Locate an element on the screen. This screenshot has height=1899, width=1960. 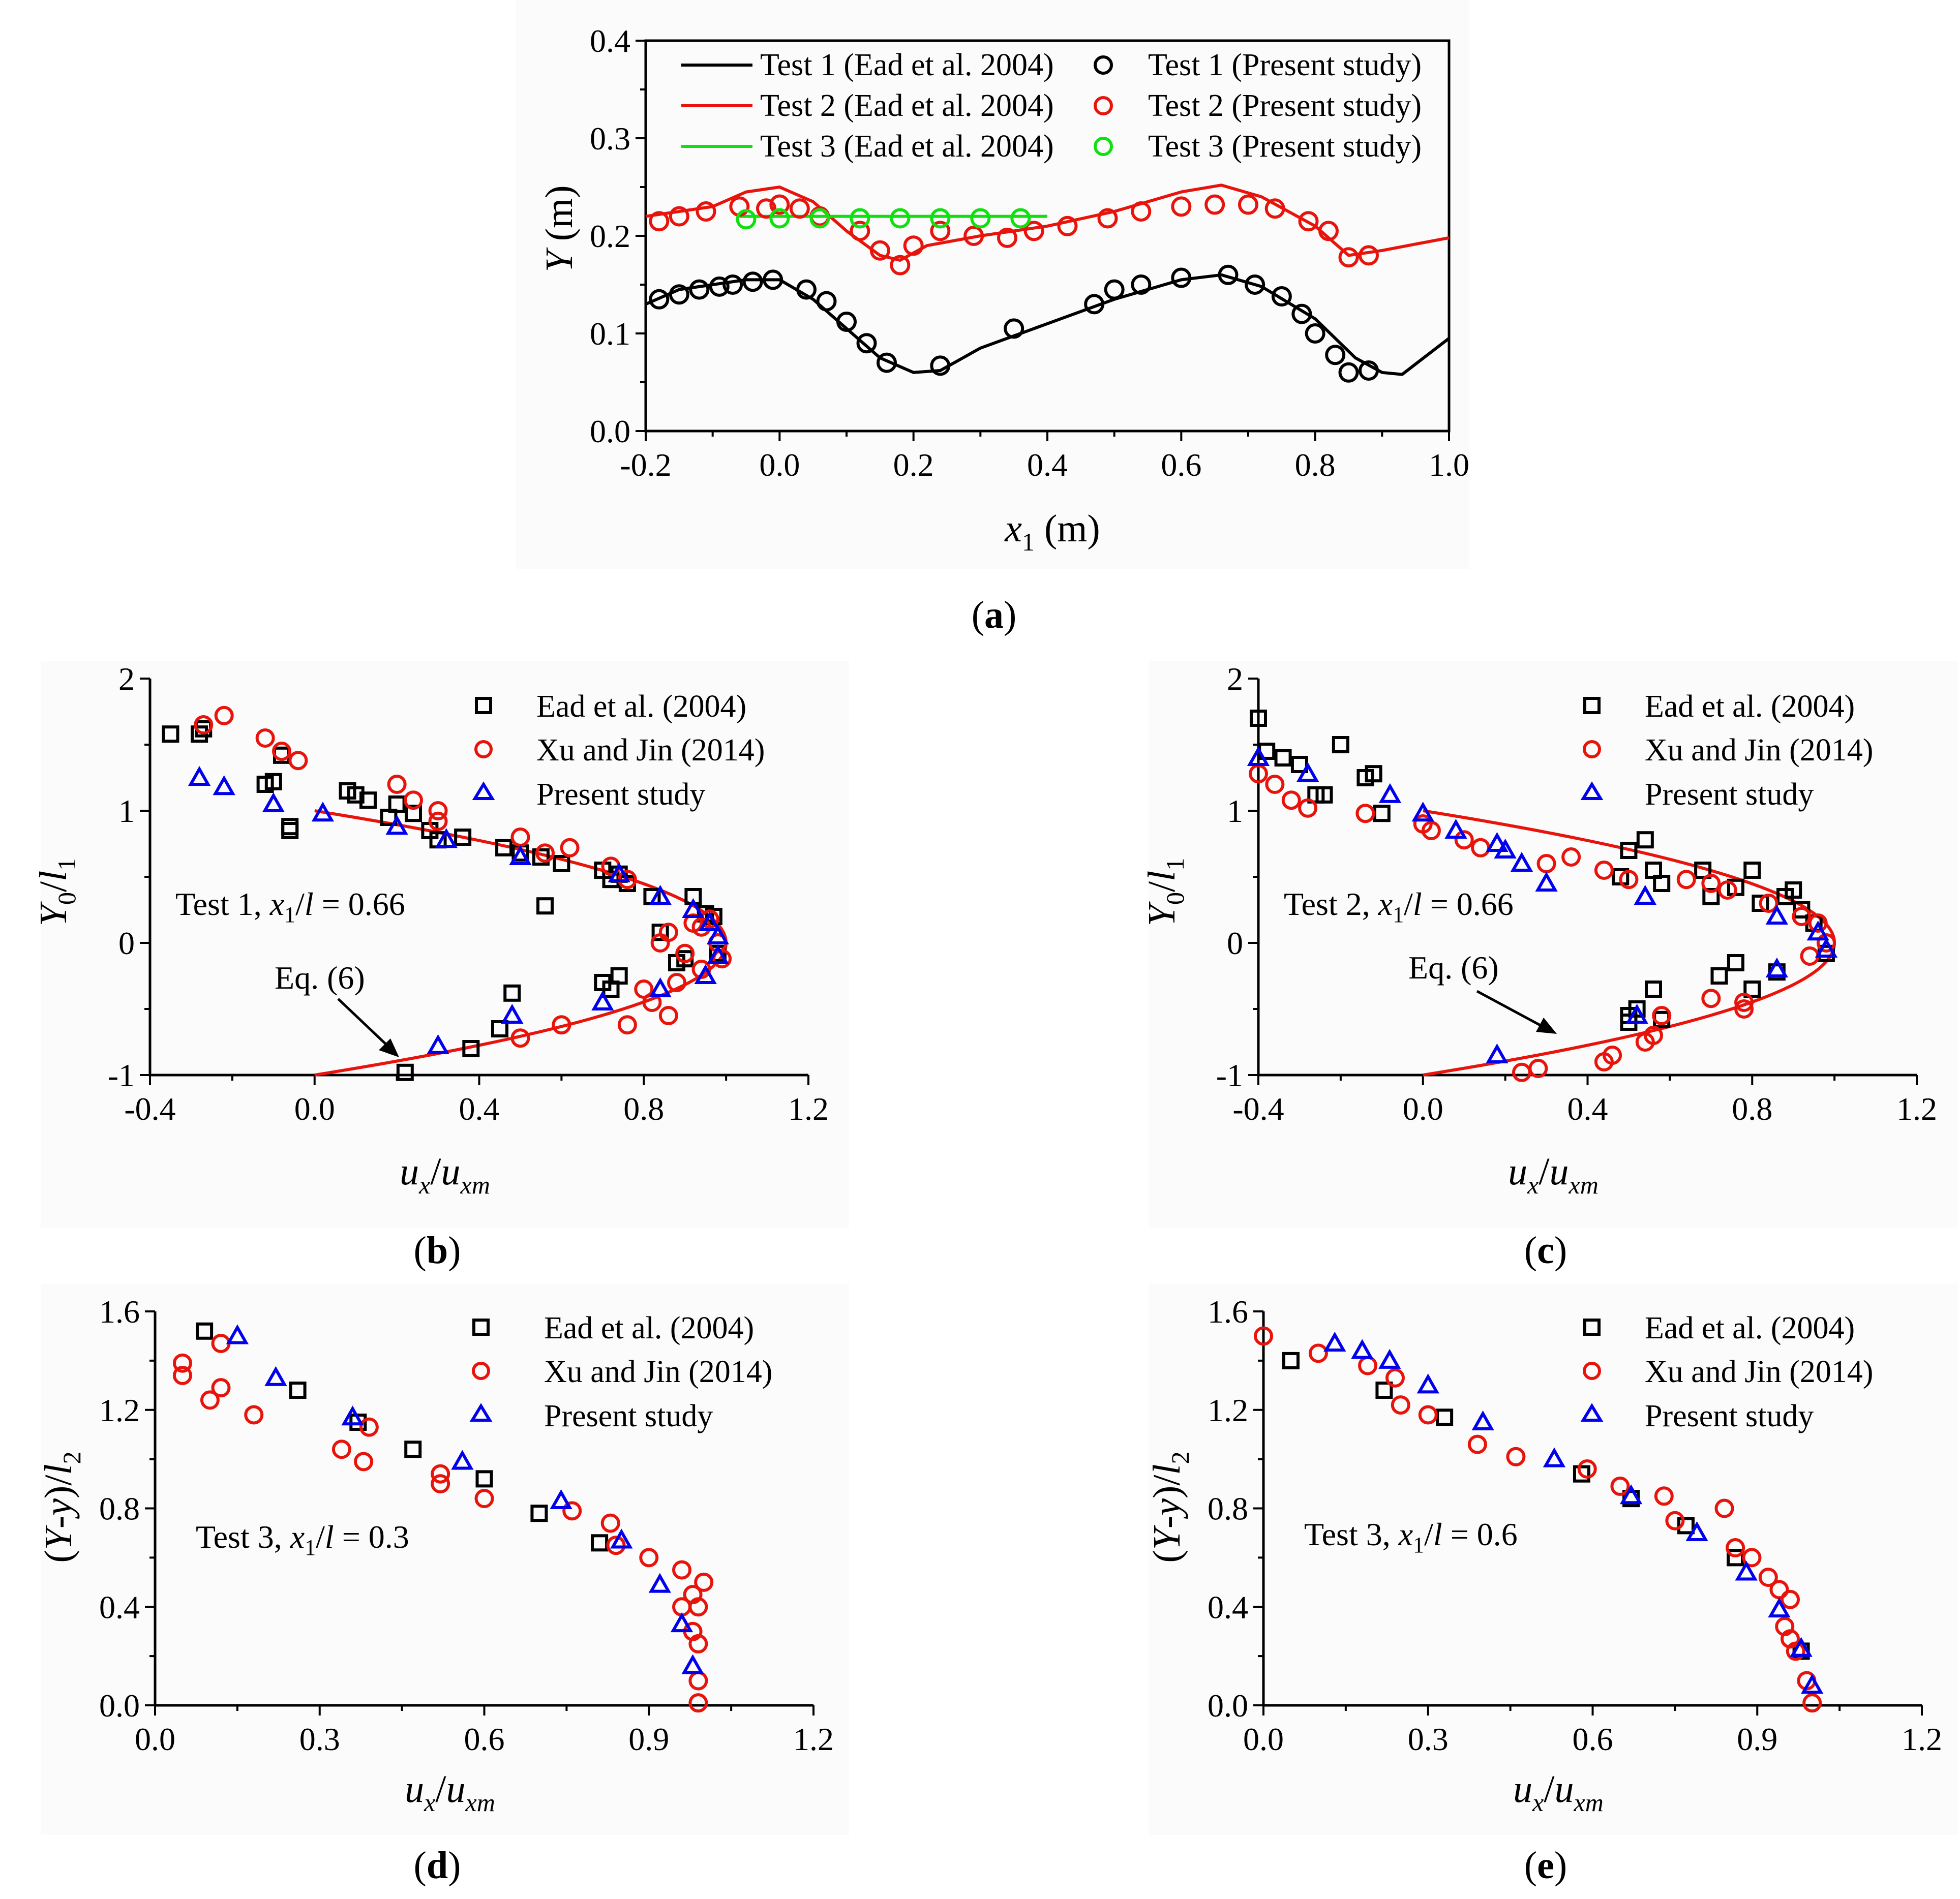
panel-c-annotation: Test 2, x1/l = 0.66 is located at coordinates (1399, 907).